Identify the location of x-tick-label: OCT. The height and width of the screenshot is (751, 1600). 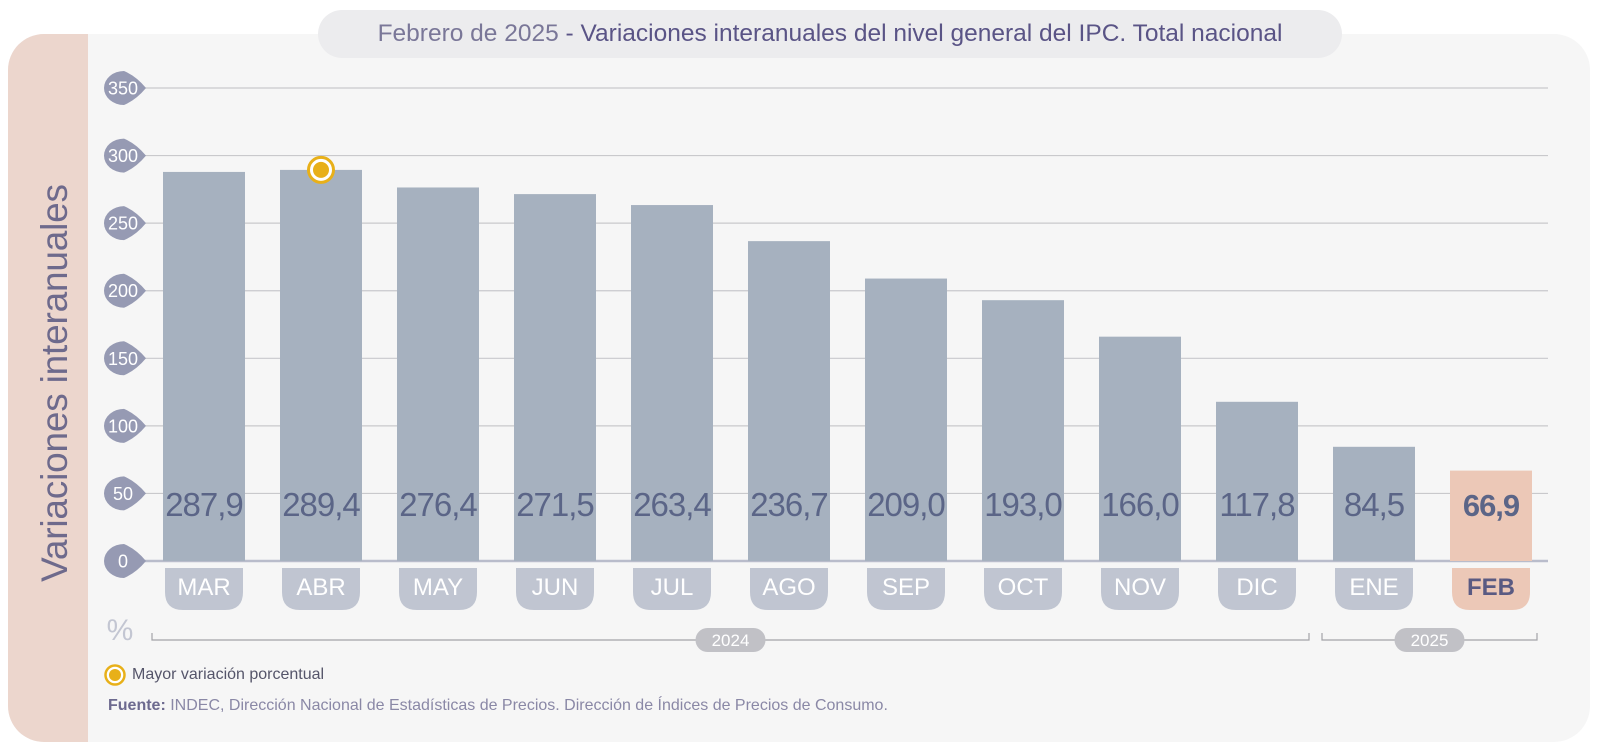
(1023, 587).